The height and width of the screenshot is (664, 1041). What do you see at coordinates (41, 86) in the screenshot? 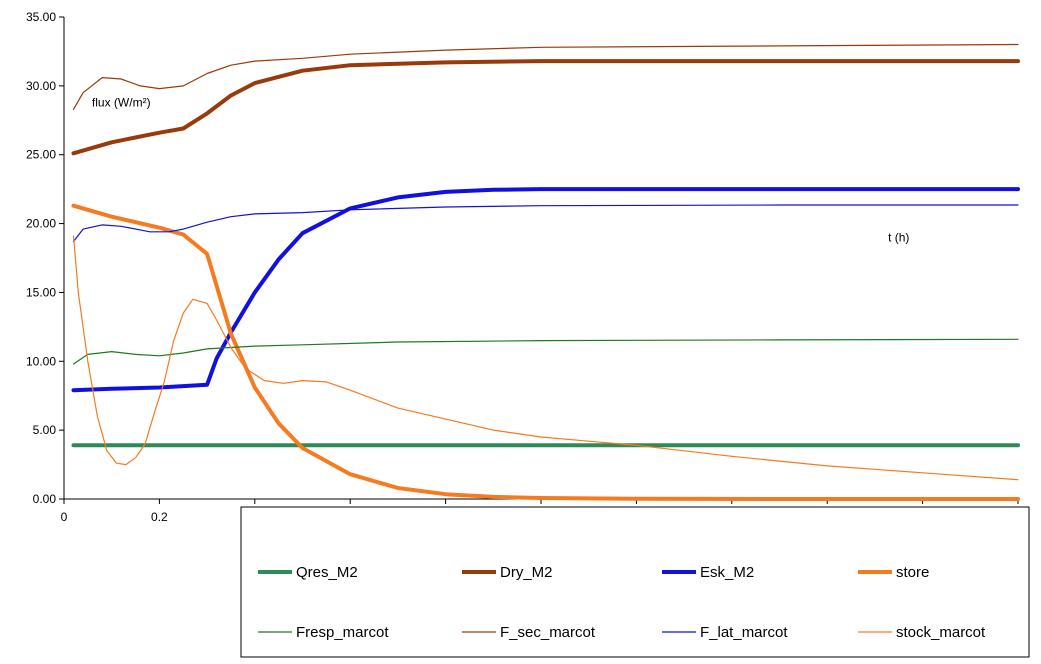
I see `y-tick-label: 30.00` at bounding box center [41, 86].